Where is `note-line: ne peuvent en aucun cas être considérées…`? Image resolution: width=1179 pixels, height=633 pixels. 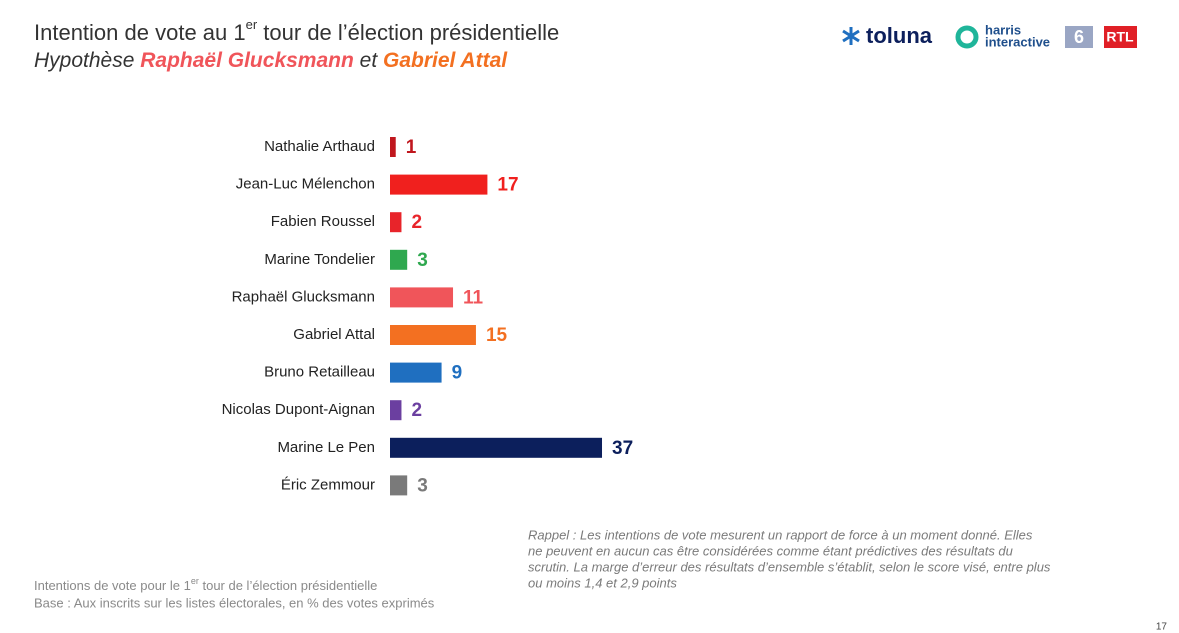 note-line: ne peuvent en aucun cas être considérées… is located at coordinates (770, 550).